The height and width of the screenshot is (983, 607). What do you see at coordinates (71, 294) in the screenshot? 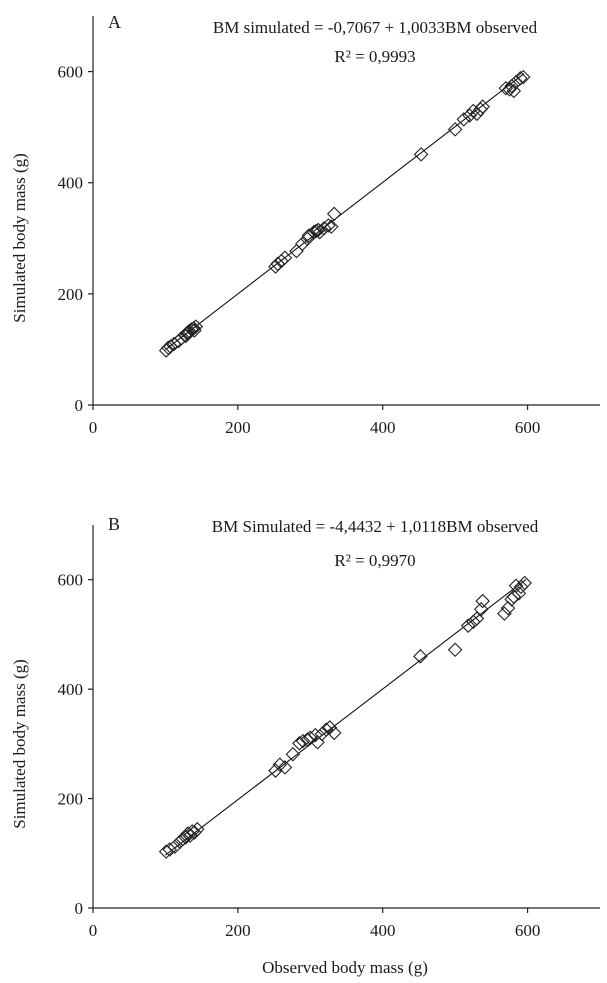
I see `panel-a-y-tick-label: 200` at bounding box center [71, 294].